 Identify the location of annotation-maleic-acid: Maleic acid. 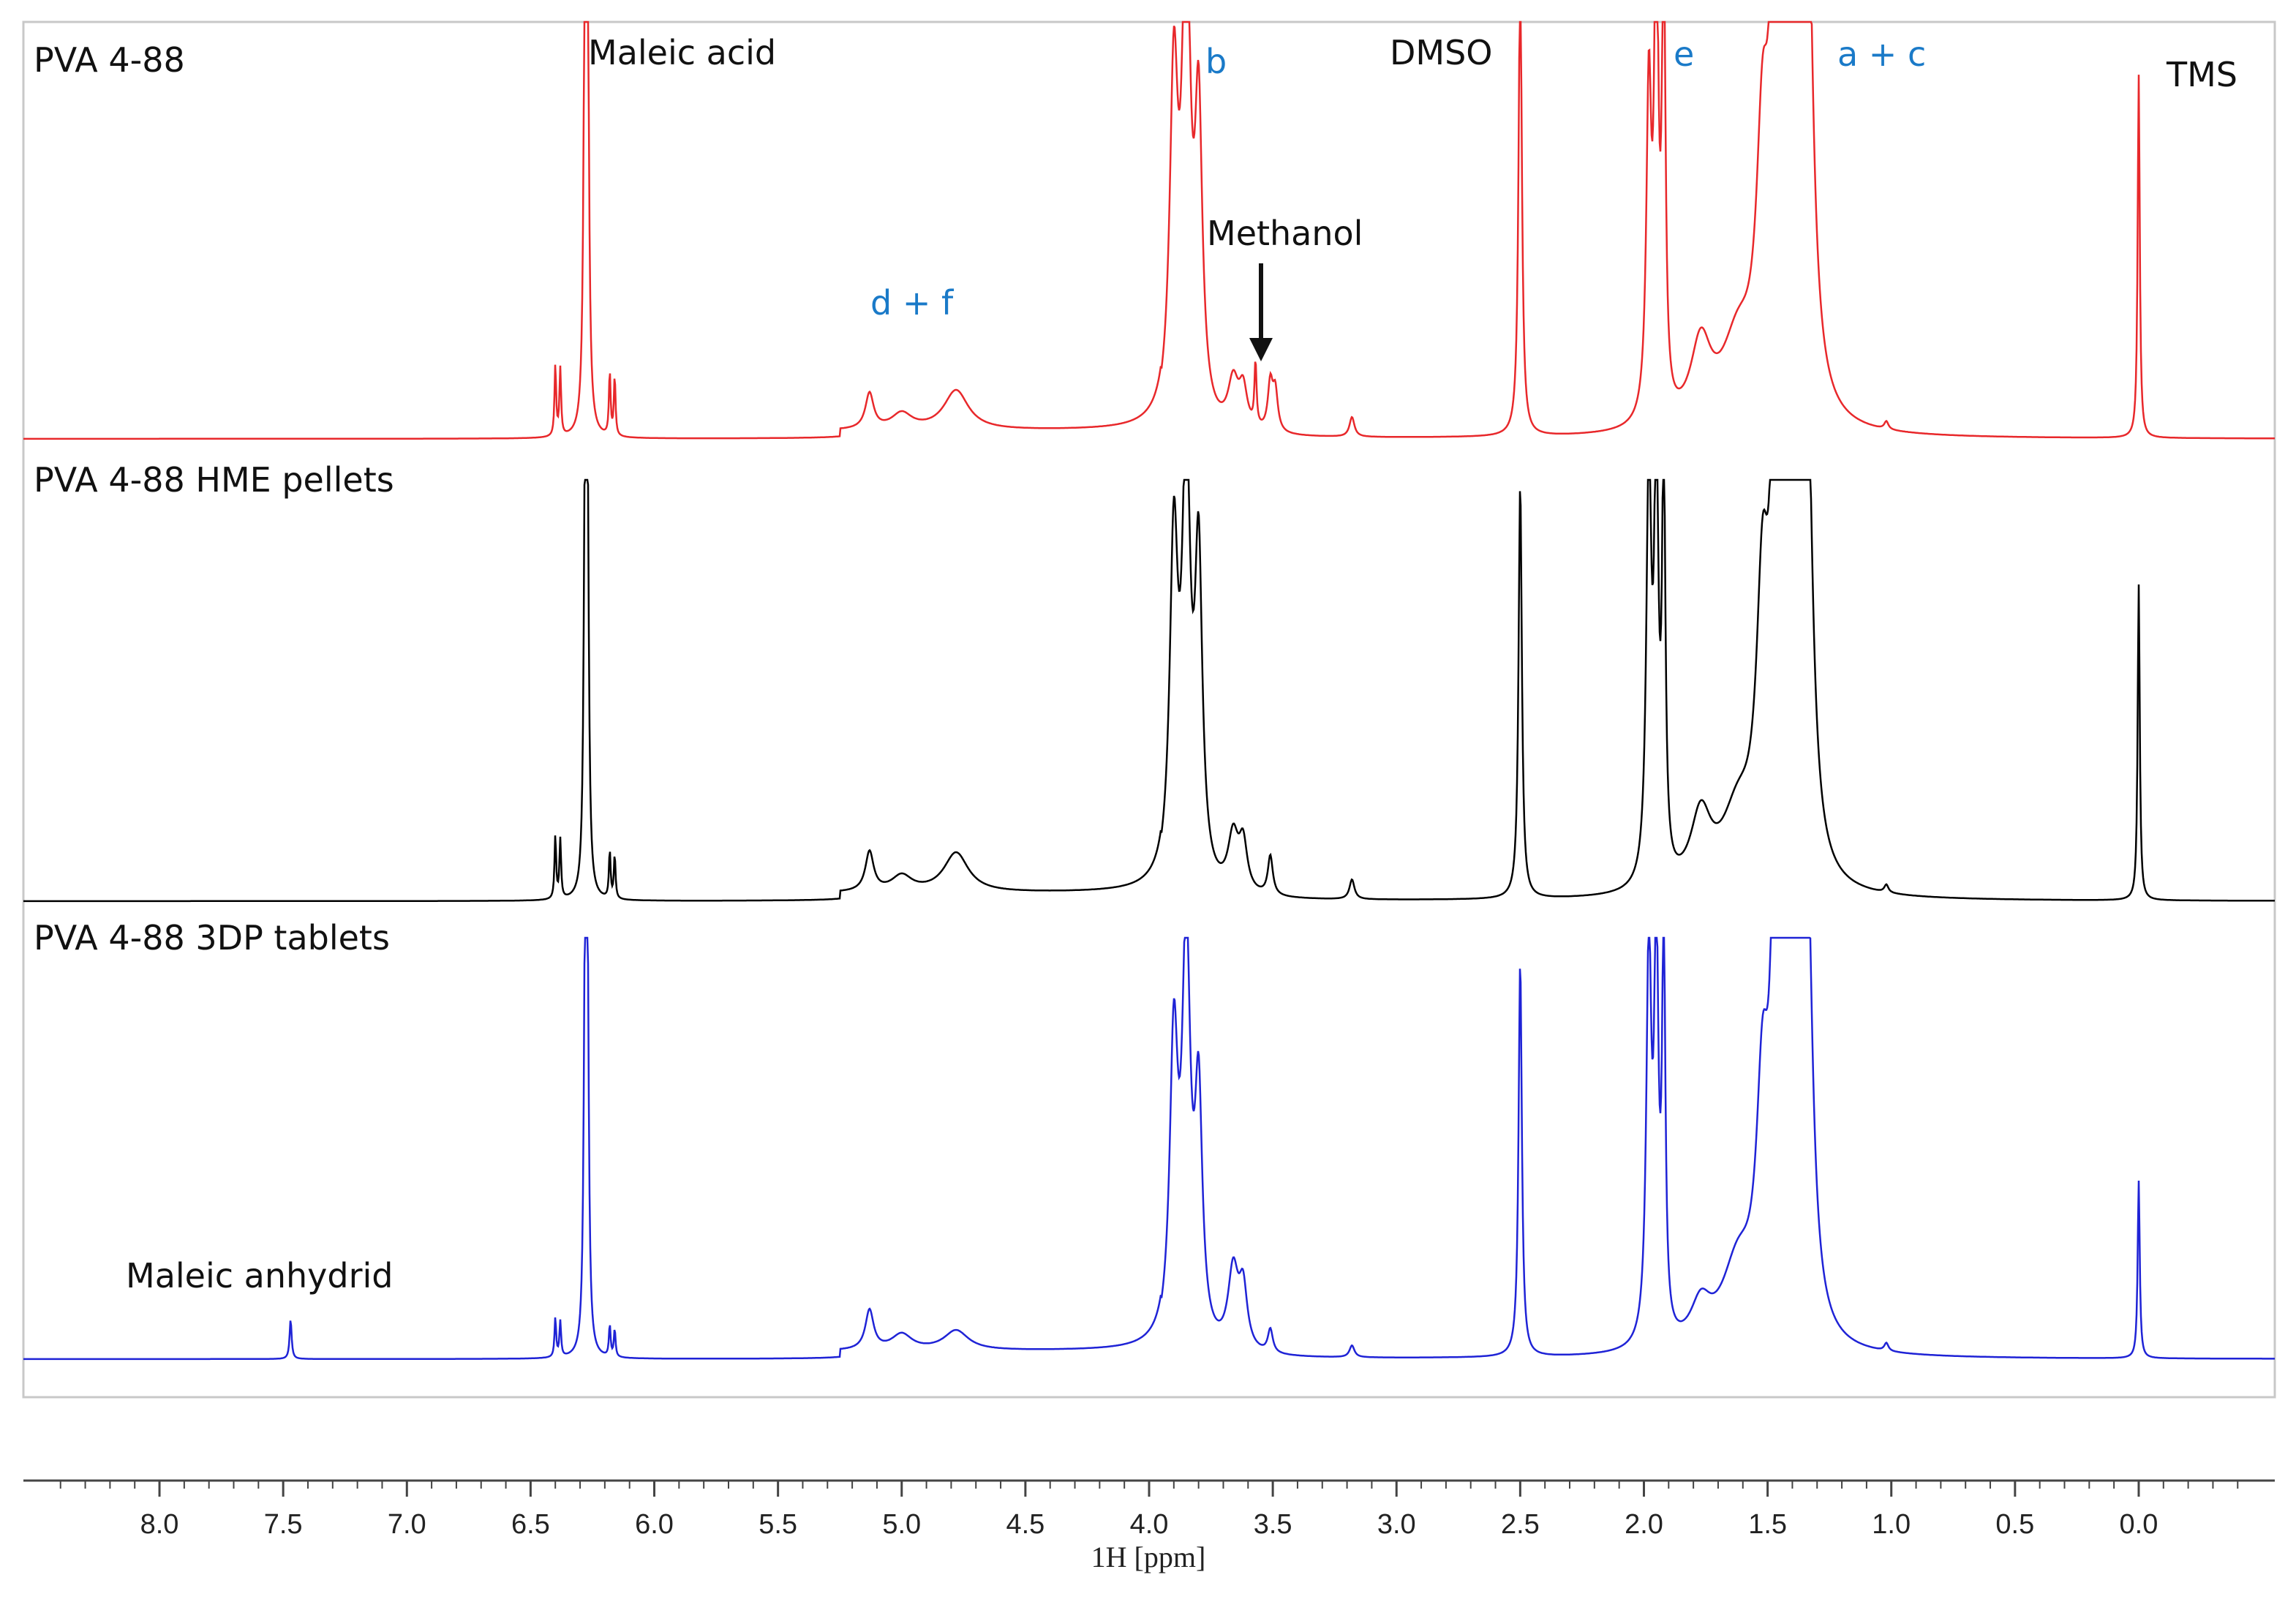
(682, 52).